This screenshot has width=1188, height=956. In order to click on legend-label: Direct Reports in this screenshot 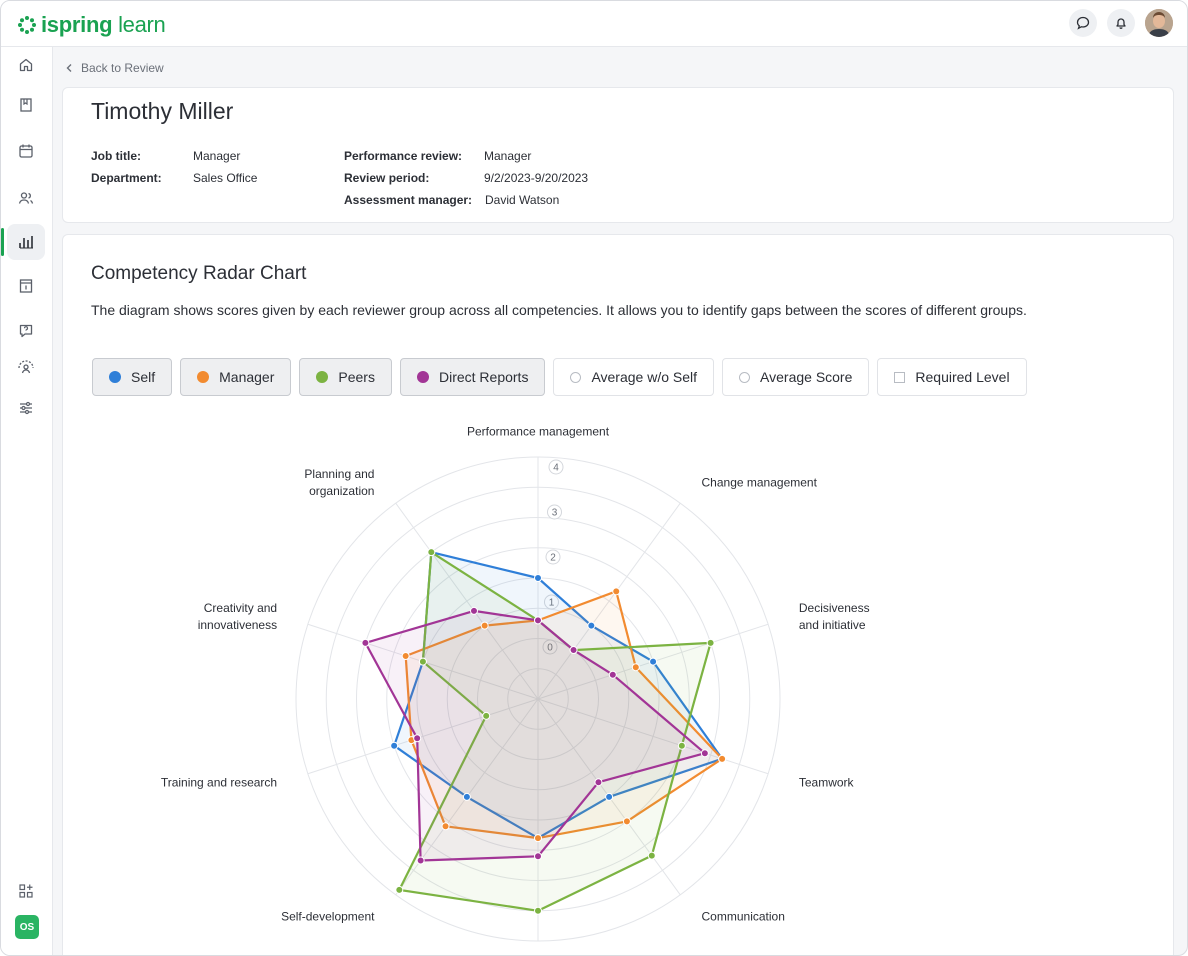, I will do `click(483, 377)`.